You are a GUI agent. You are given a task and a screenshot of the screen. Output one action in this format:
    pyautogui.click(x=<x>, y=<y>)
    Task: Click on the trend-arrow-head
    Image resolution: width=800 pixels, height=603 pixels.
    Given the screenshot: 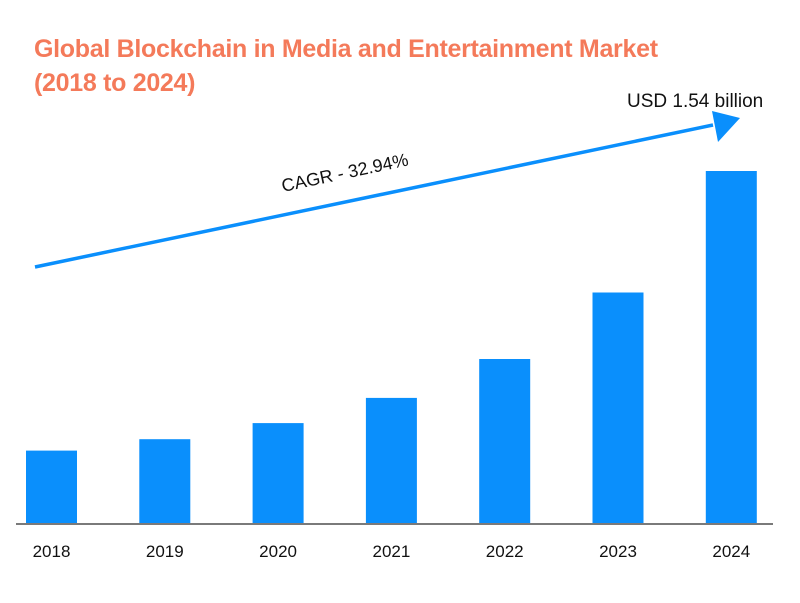 What is the action you would take?
    pyautogui.click(x=726, y=126)
    